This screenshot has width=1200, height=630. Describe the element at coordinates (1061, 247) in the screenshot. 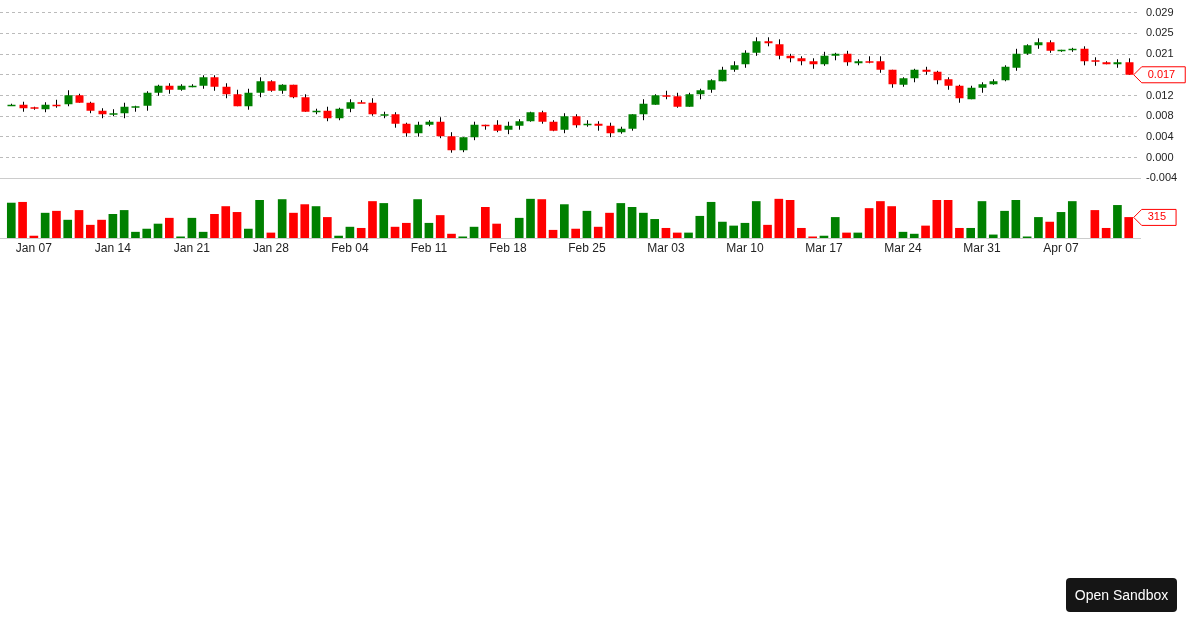

I see `x-tick-label: Apr 07` at that location.